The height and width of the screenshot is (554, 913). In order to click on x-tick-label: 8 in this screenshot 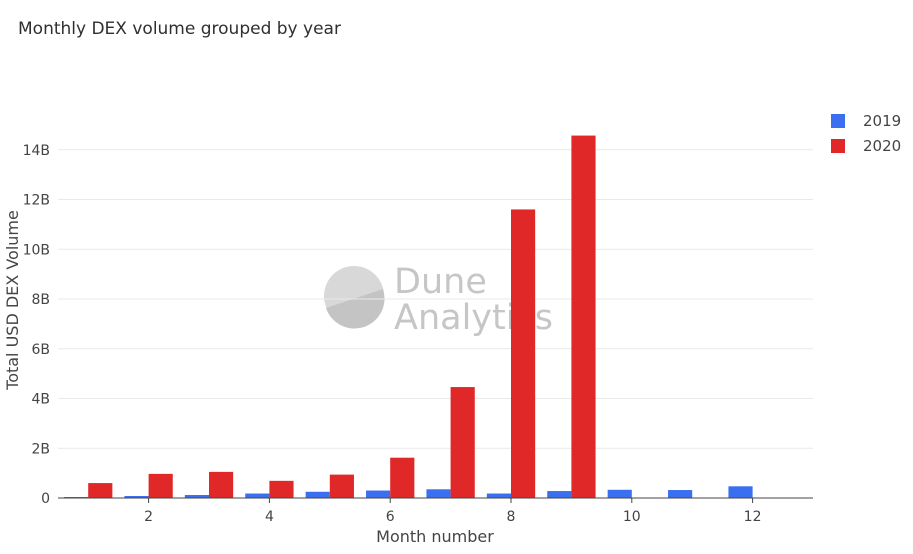, I will do `click(511, 517)`.